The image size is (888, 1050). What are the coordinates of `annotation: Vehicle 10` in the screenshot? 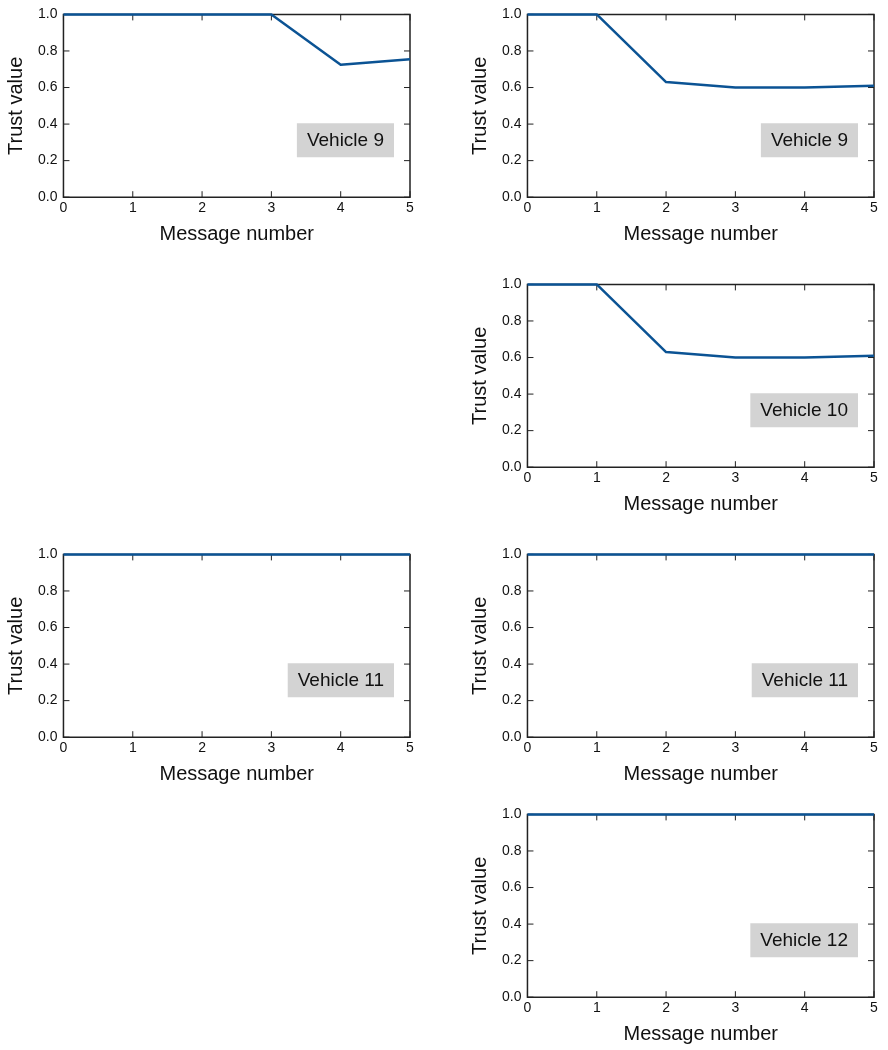 It's located at (804, 410).